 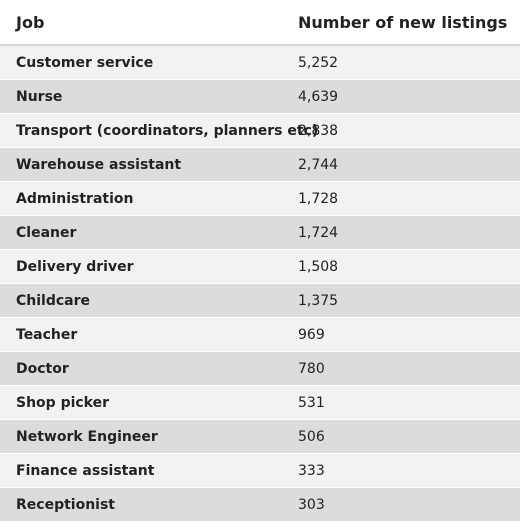 What do you see at coordinates (311, 504) in the screenshot?
I see `cell-listings: 303` at bounding box center [311, 504].